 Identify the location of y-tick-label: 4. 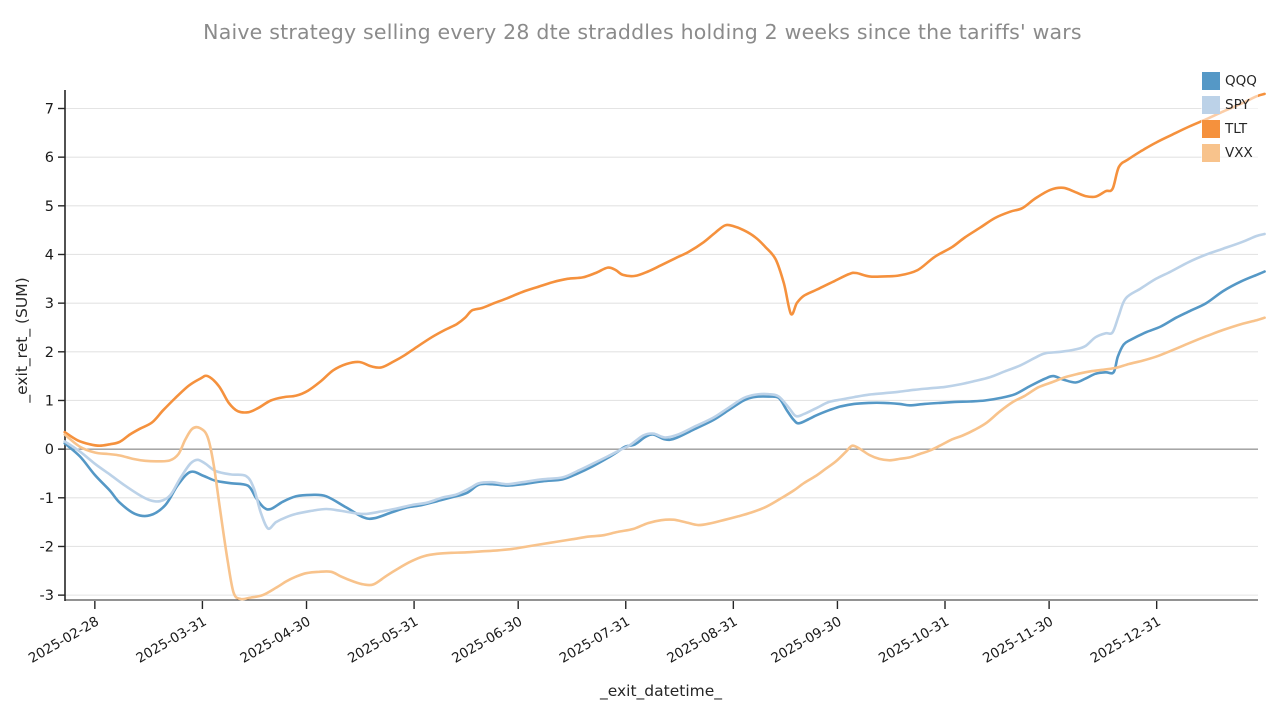
(49, 255).